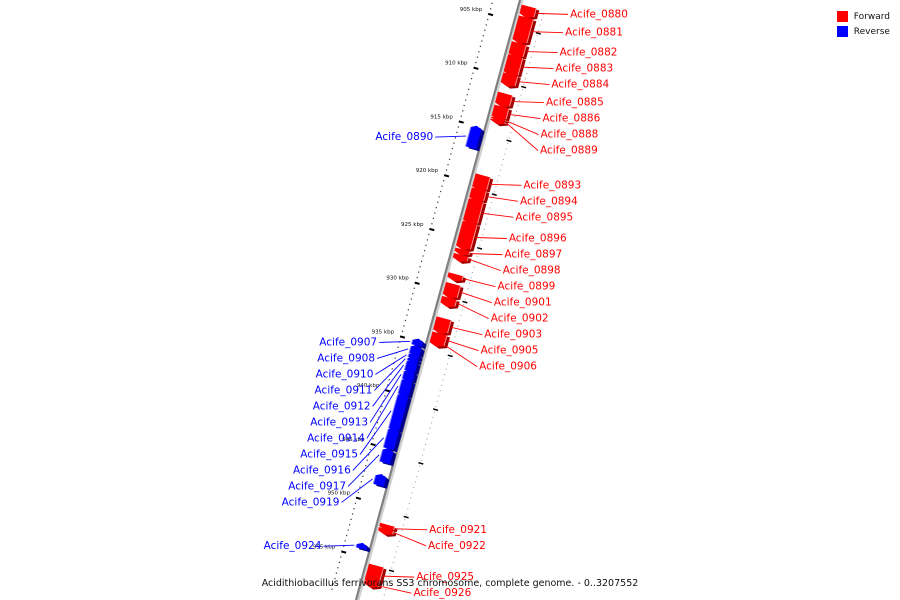 The height and width of the screenshot is (600, 900). I want to click on gene-acife-0884: Acife_0884, so click(555, 81).